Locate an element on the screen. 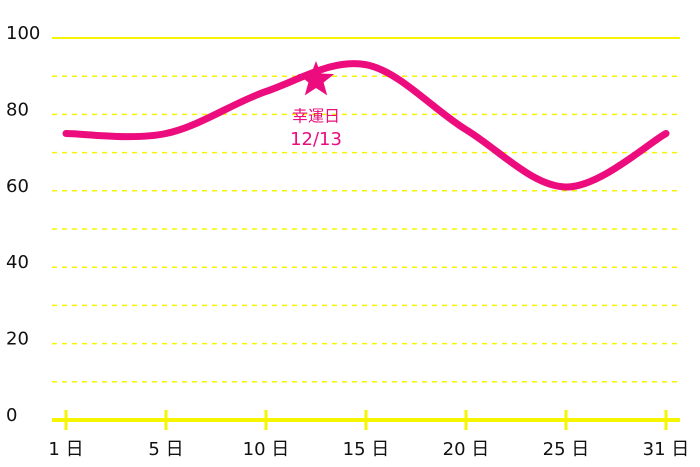  x-tick-label: 5 日 is located at coordinates (165, 449).